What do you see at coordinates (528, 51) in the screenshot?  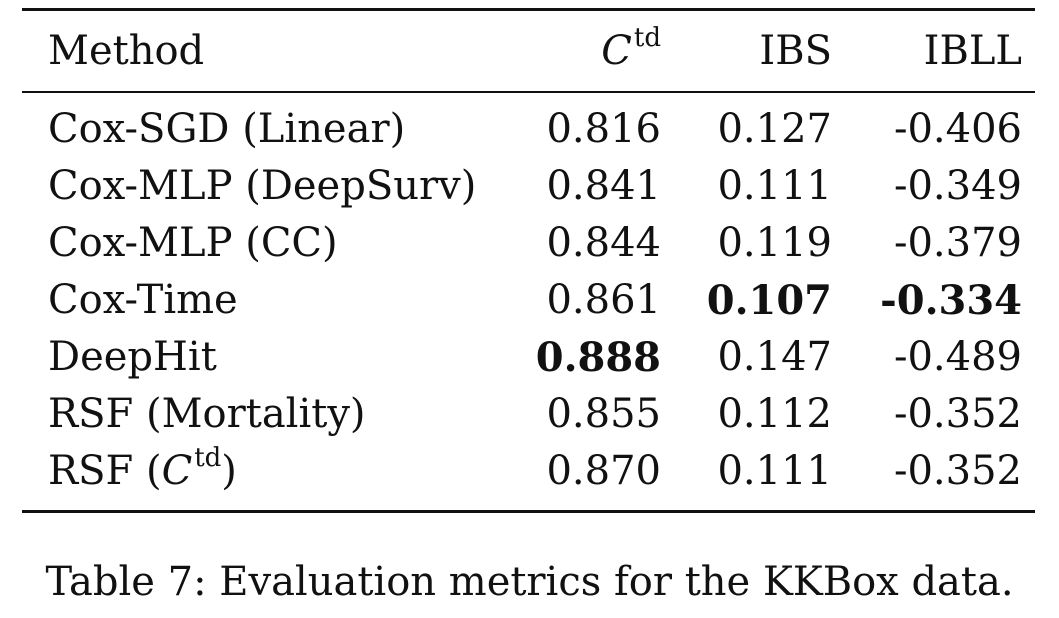 I see `table-header-row: Method Ctd IBS IBLL` at bounding box center [528, 51].